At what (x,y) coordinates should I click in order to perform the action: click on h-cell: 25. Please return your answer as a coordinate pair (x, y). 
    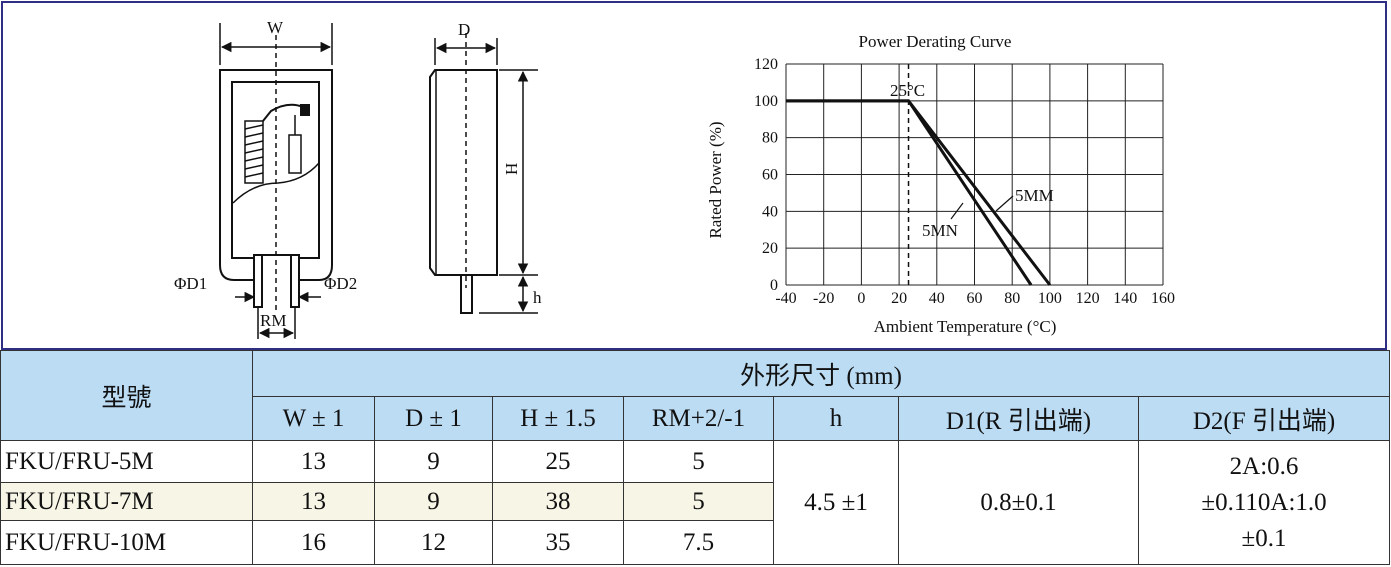
    Looking at the image, I should click on (558, 461).